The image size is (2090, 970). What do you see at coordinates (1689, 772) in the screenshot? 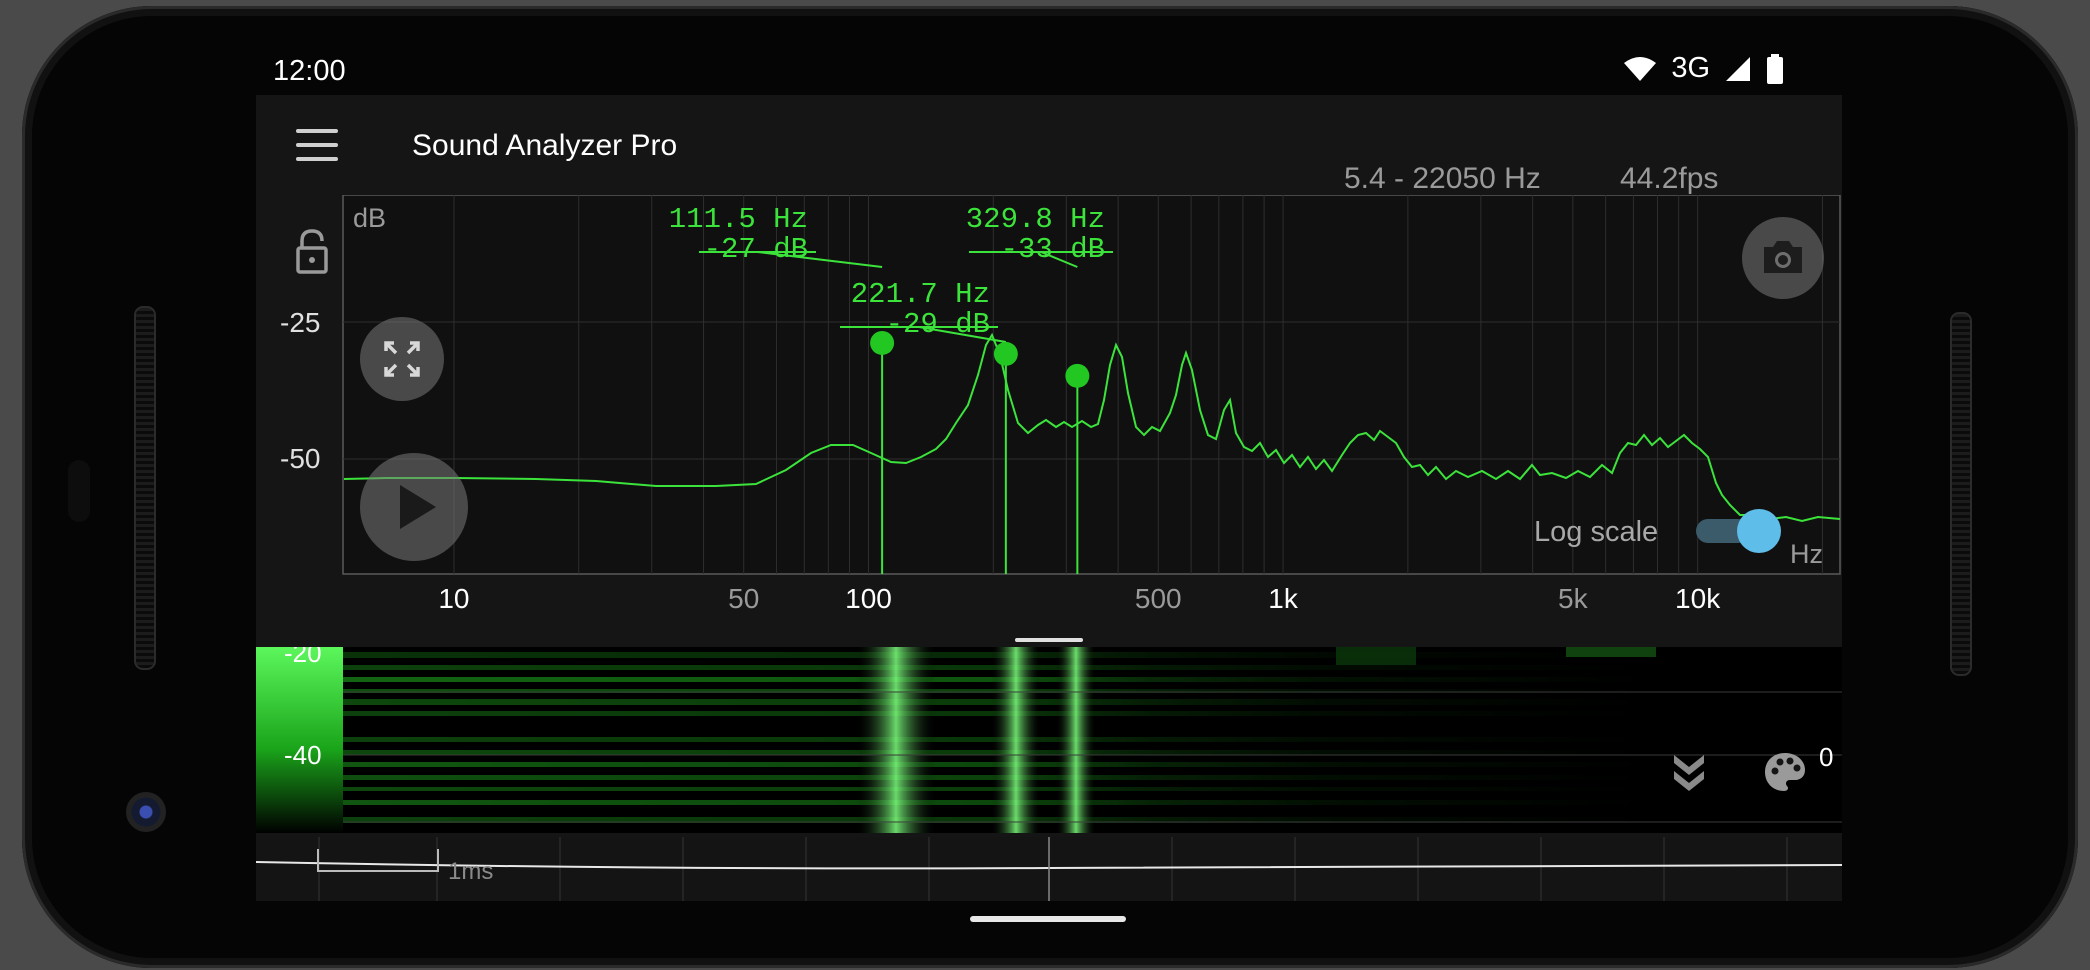
I see `collapse-chevrons-icon` at bounding box center [1689, 772].